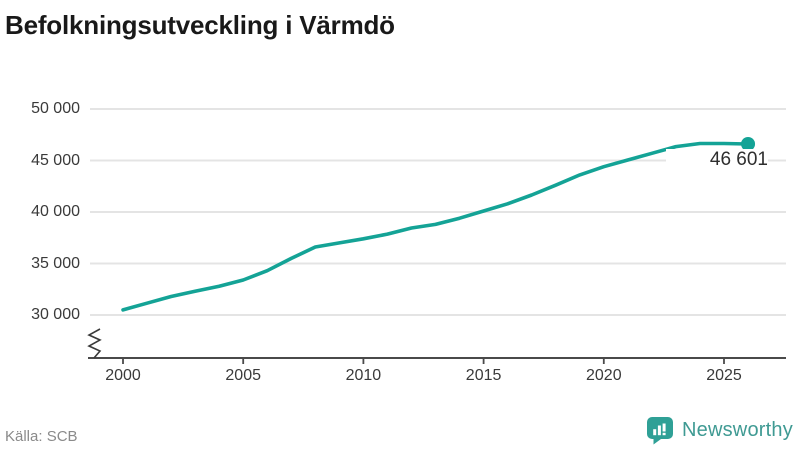  Describe the element at coordinates (55, 160) in the screenshot. I see `y-axis-tick-label: 45 000` at that location.